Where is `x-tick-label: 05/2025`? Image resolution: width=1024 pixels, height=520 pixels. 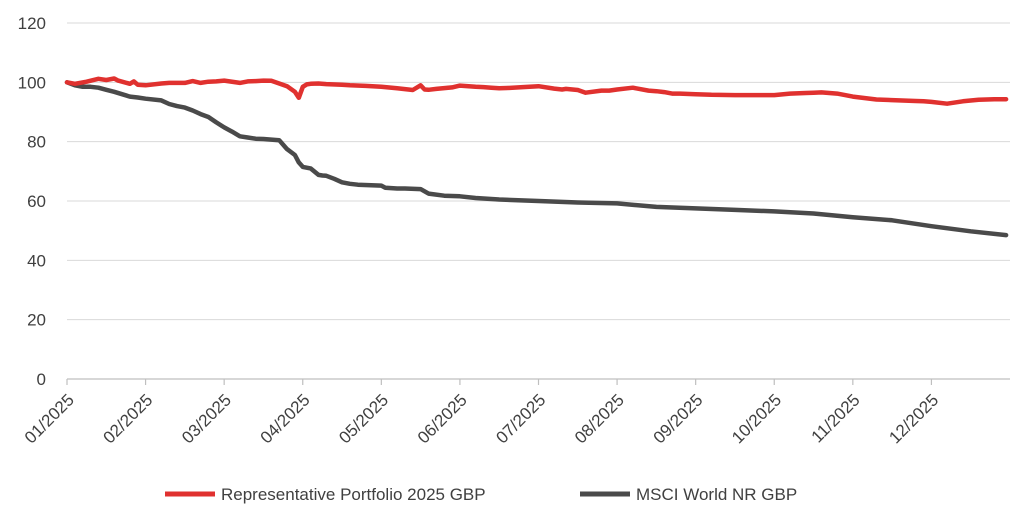 x-tick-label: 05/2025 is located at coordinates (363, 418).